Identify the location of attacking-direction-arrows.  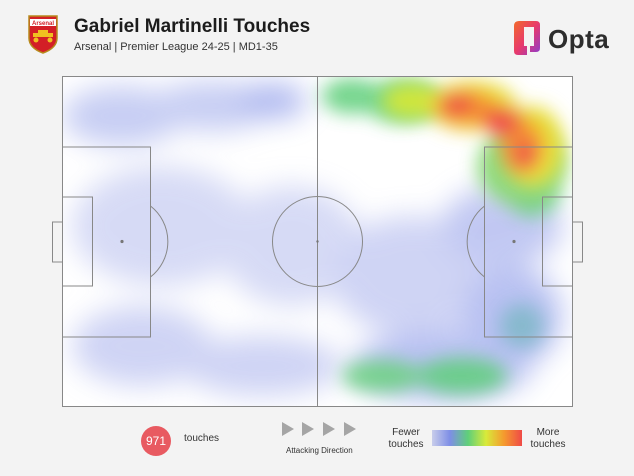
(322, 430).